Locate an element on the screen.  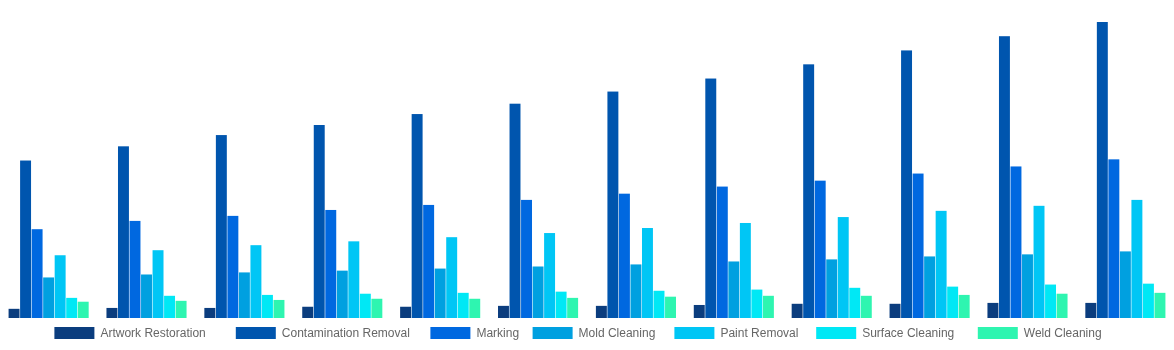
legend-label: Artwork Restoration is located at coordinates (153, 333).